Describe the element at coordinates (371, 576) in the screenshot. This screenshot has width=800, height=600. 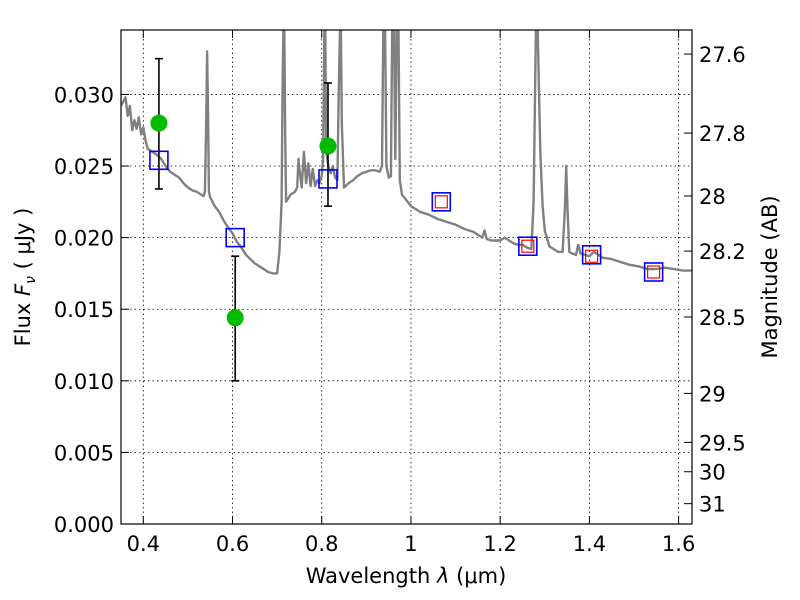
I see `x-axis-label-text: Wavelength` at that location.